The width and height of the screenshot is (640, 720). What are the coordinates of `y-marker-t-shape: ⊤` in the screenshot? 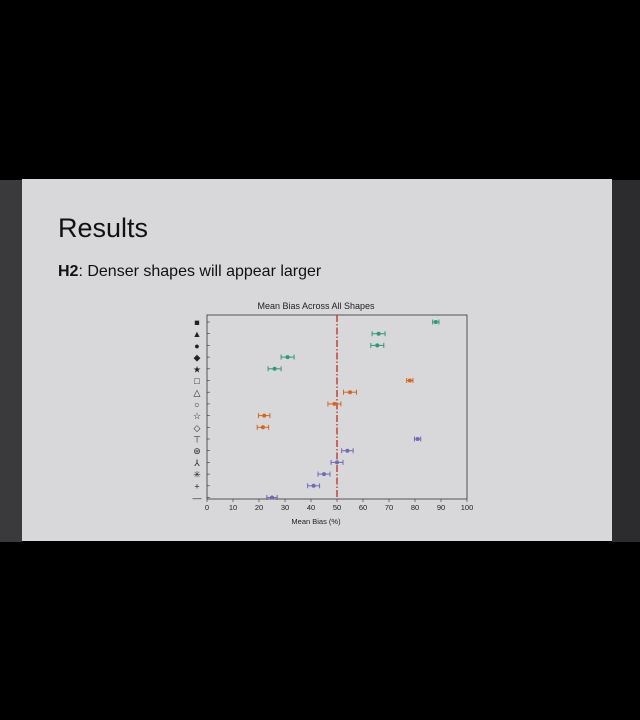 It's located at (197, 440).